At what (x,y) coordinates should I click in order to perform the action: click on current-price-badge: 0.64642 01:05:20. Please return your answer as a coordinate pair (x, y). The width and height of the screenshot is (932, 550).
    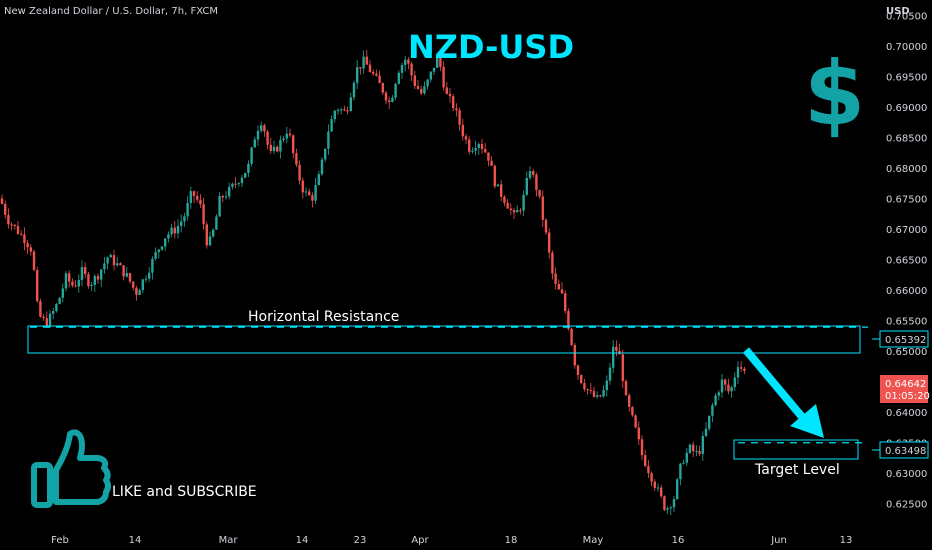
    Looking at the image, I should click on (905, 389).